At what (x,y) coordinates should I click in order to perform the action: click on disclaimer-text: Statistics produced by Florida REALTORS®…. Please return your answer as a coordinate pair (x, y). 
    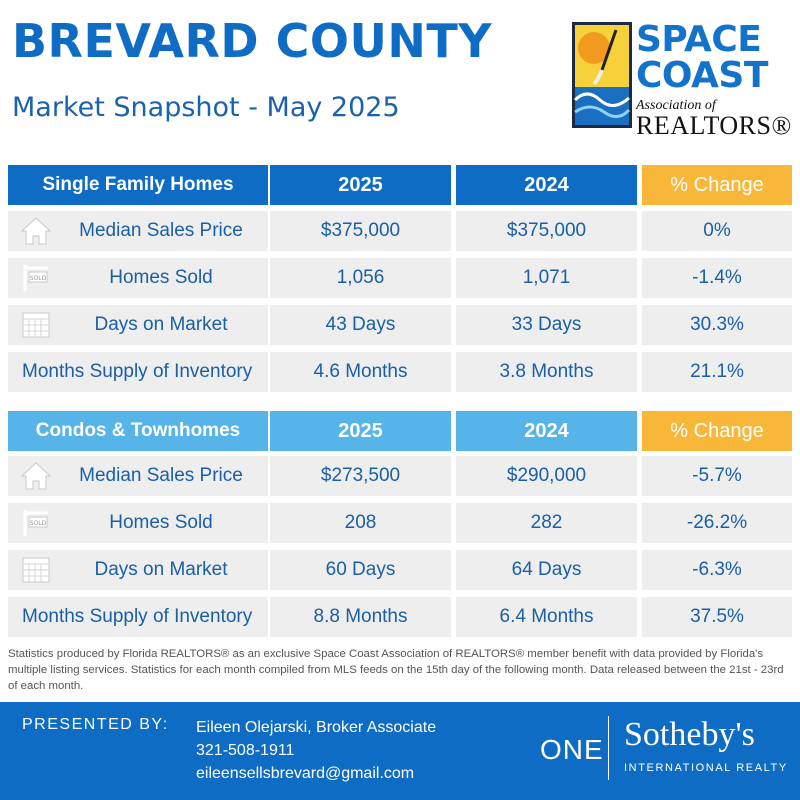
    Looking at the image, I should click on (396, 670).